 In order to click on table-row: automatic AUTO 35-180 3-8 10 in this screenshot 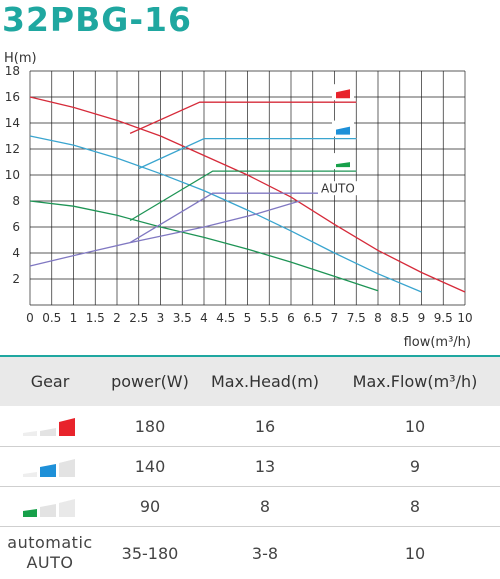, I will do `click(250, 553)`.